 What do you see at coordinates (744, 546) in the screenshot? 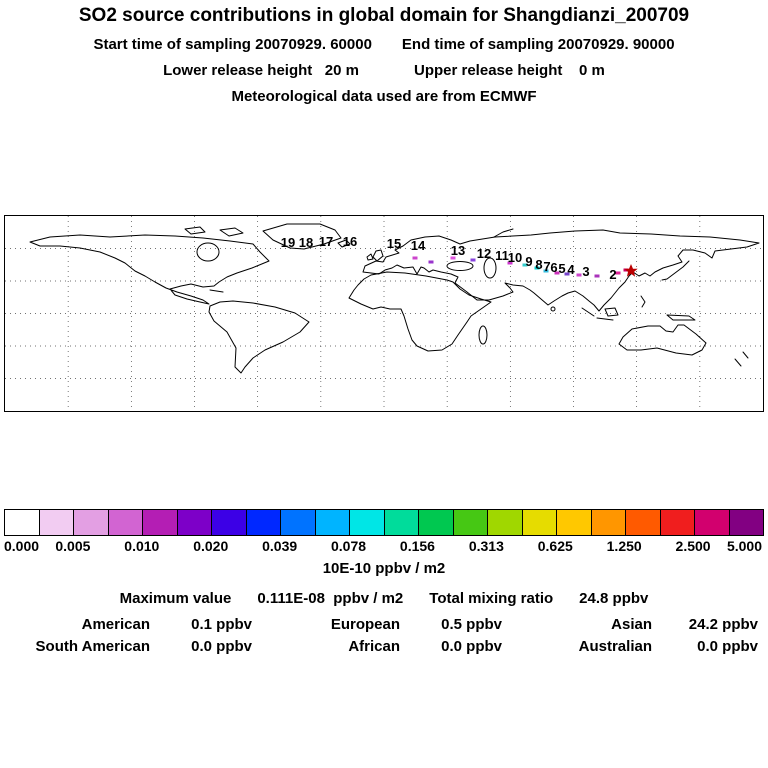
I see `colorbar-tick: 5.000` at bounding box center [744, 546].